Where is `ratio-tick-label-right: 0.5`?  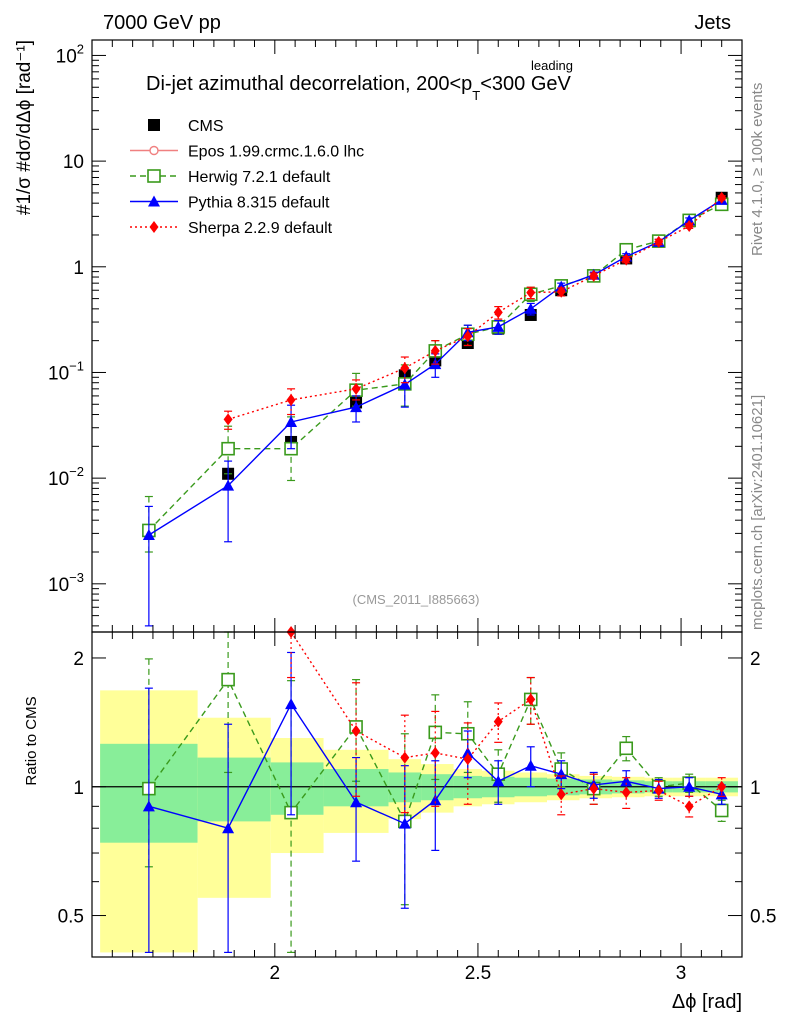 ratio-tick-label-right: 0.5 is located at coordinates (763, 917).